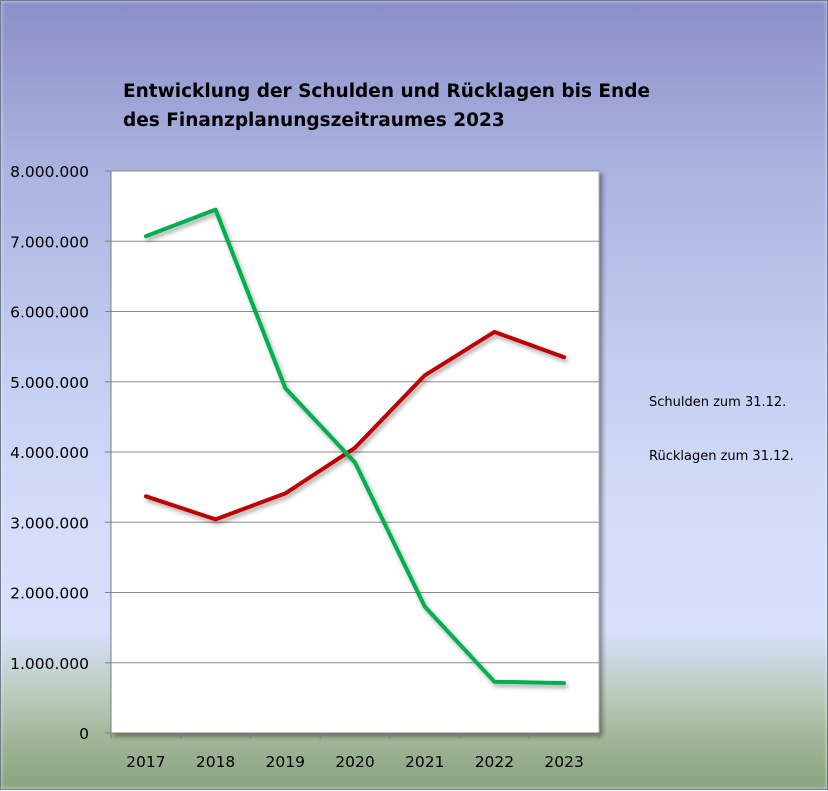 The width and height of the screenshot is (828, 791). What do you see at coordinates (355, 425) in the screenshot?
I see `series-line-schulden` at bounding box center [355, 425].